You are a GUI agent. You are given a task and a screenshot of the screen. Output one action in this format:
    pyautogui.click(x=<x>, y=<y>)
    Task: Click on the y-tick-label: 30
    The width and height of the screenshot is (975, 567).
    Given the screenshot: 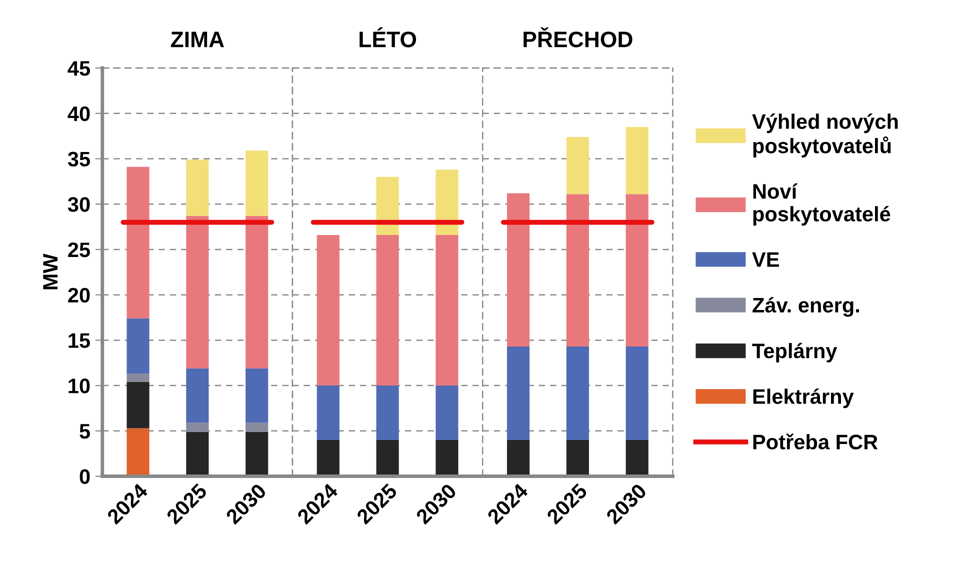 What is the action you would take?
    pyautogui.click(x=79, y=204)
    